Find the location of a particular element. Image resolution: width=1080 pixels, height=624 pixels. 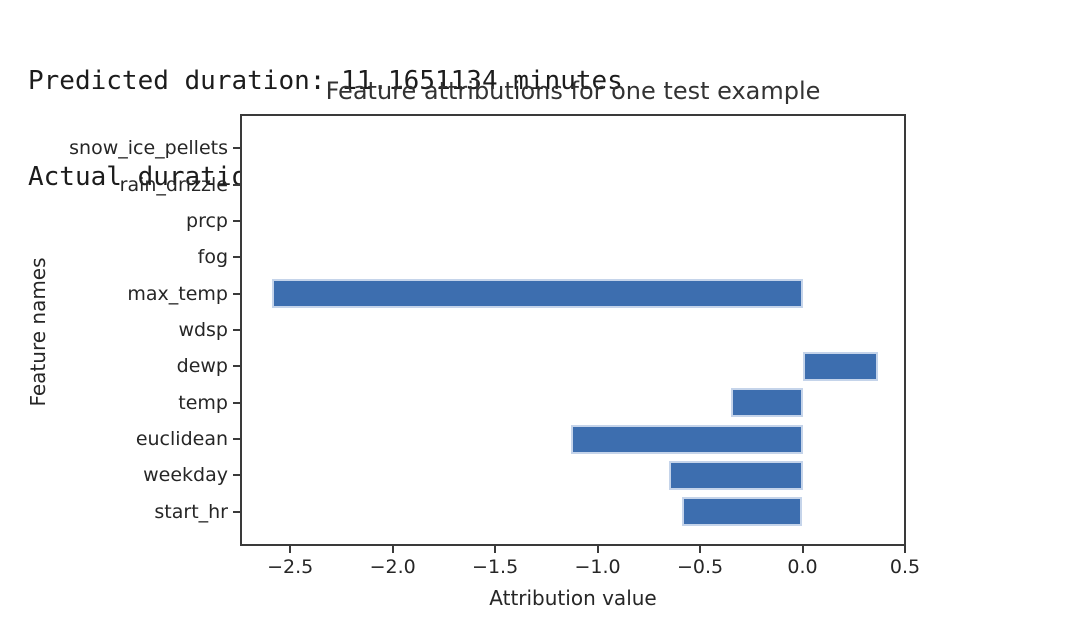

x-tick-label: −2.5 is located at coordinates (290, 567).